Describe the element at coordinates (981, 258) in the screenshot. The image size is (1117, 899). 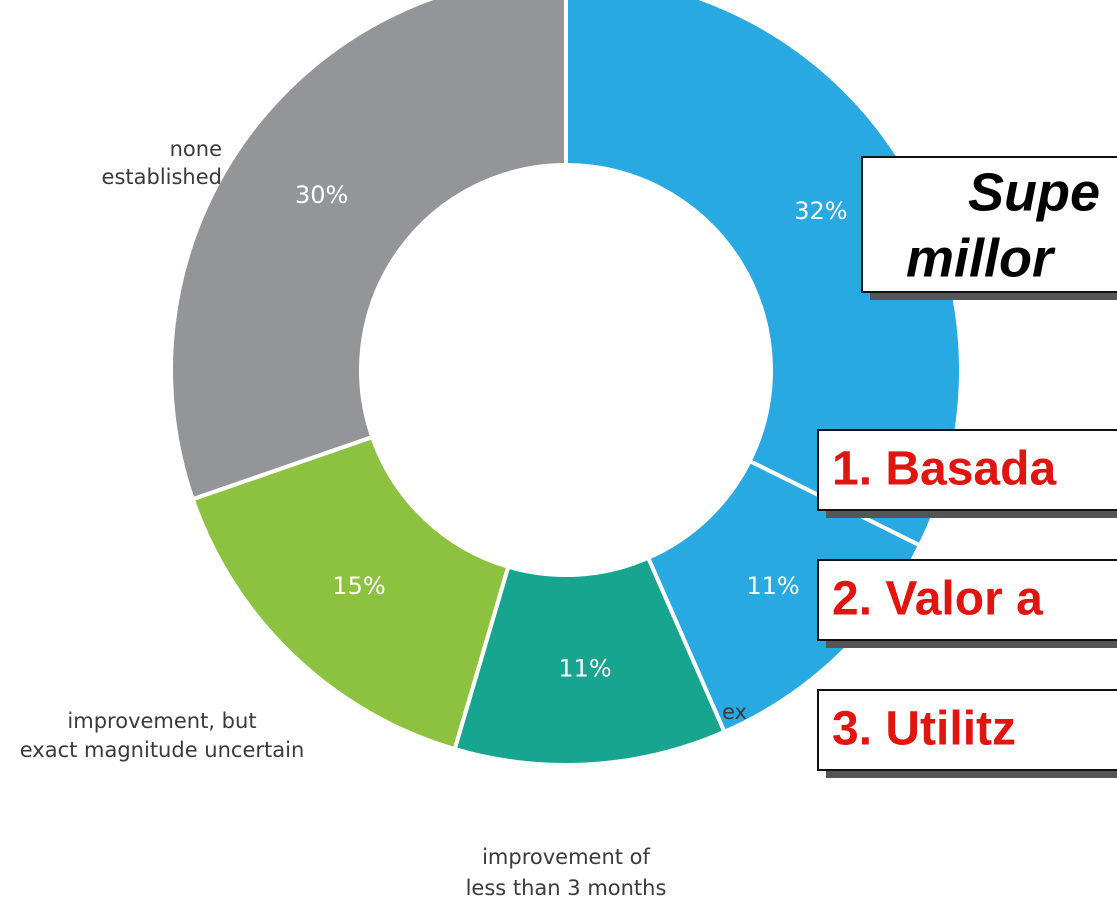
I see `heading-text: millor` at that location.